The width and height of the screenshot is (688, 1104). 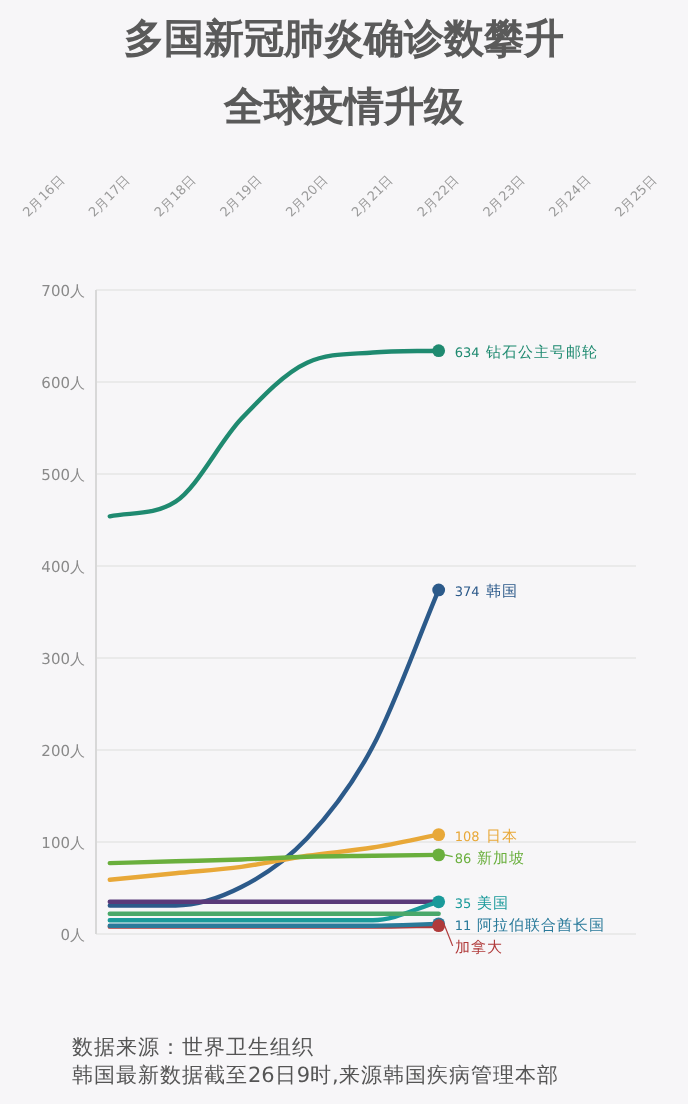 What do you see at coordinates (193, 1047) in the screenshot?
I see `source-note: 数据来源：世界卫生组织` at bounding box center [193, 1047].